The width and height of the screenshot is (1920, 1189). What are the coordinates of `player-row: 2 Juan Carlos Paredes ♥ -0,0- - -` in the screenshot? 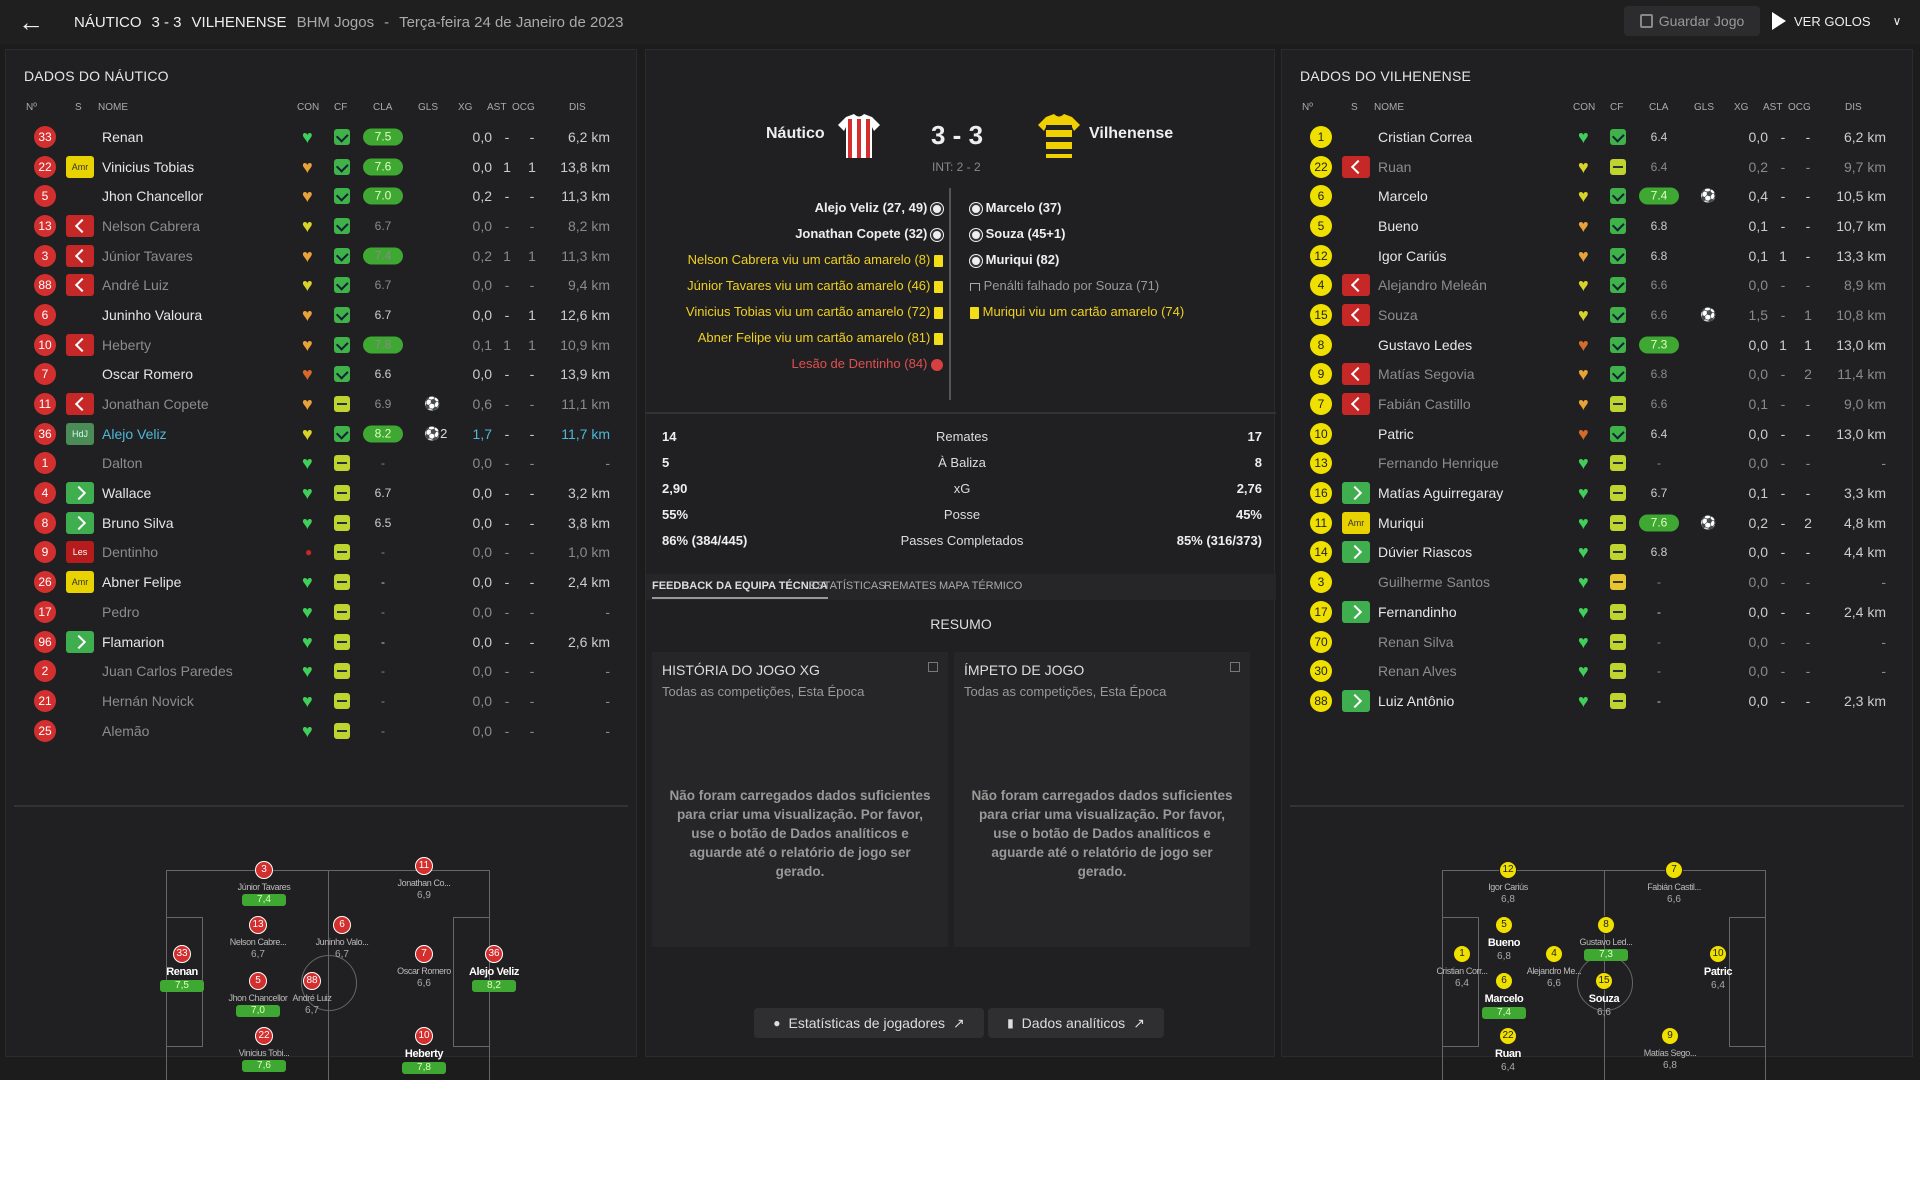 It's located at (322, 671).